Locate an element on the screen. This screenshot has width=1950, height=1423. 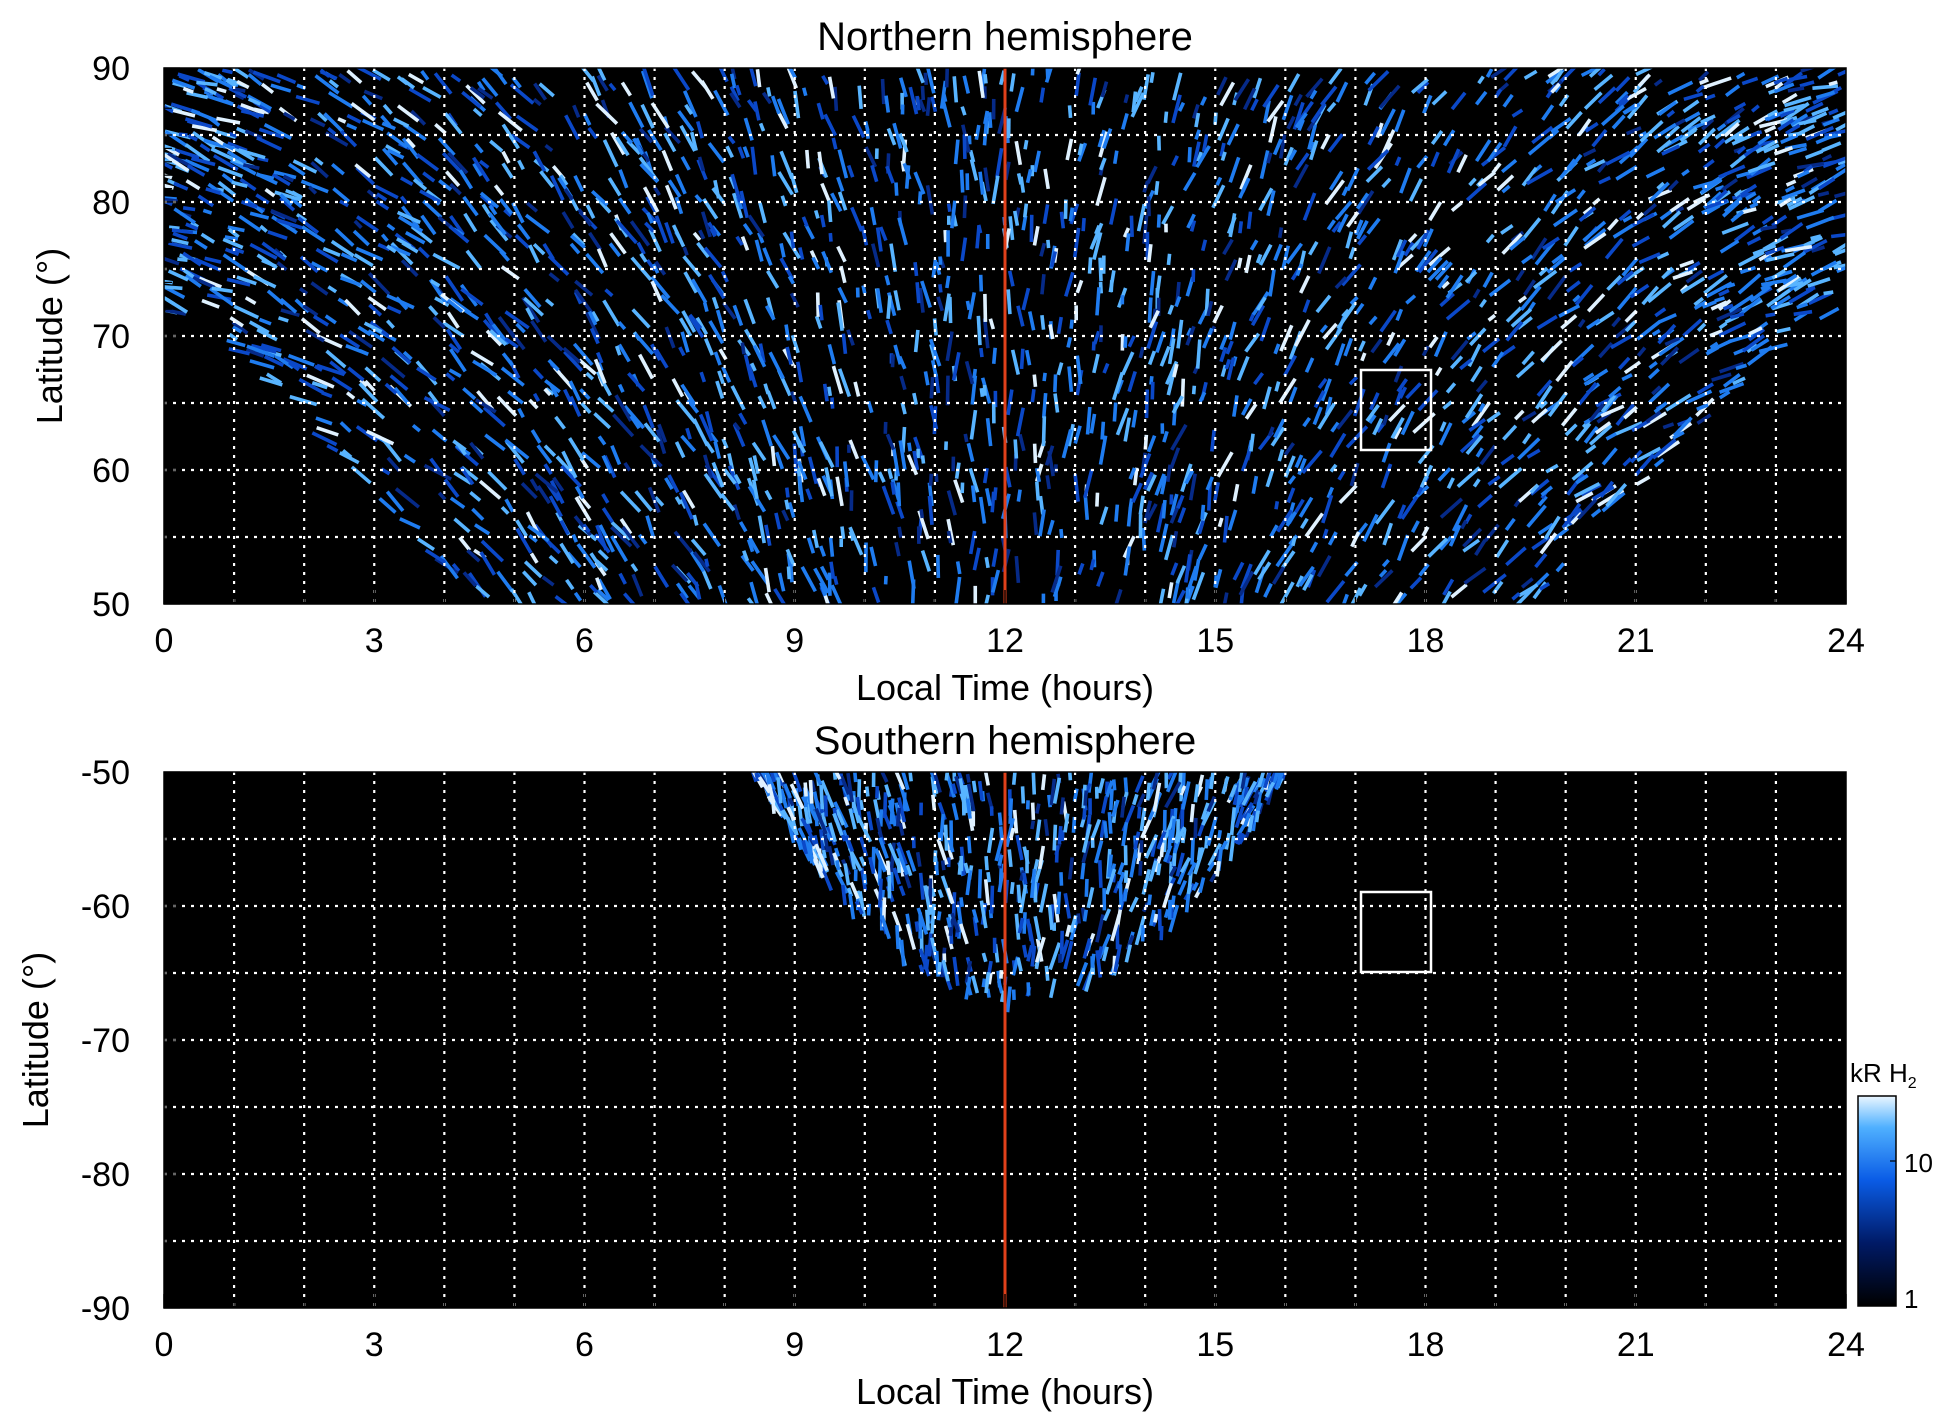
north-x-tick-labels: 0 3 6 9 12 15 18 21 24 is located at coordinates (1010, 641).